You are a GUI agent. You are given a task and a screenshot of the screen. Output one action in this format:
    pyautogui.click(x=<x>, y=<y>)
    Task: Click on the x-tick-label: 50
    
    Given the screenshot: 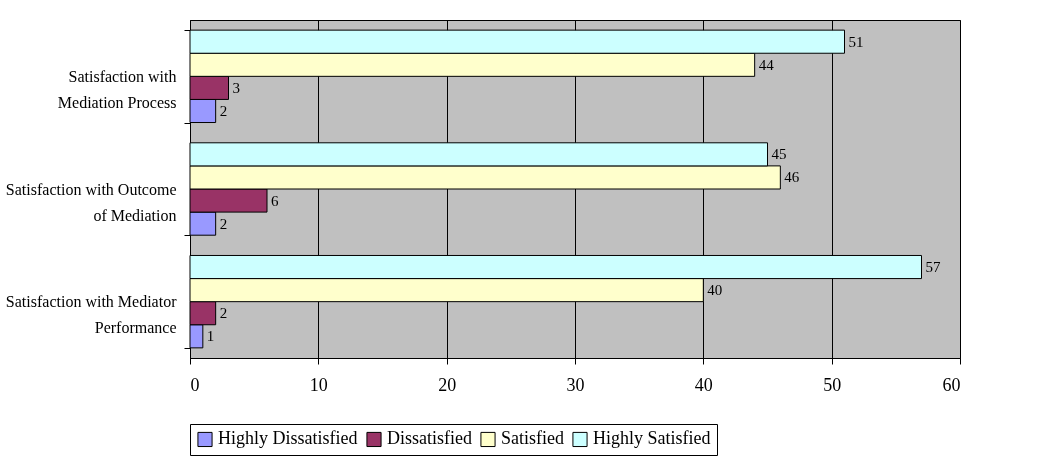 What is the action you would take?
    pyautogui.click(x=832, y=384)
    